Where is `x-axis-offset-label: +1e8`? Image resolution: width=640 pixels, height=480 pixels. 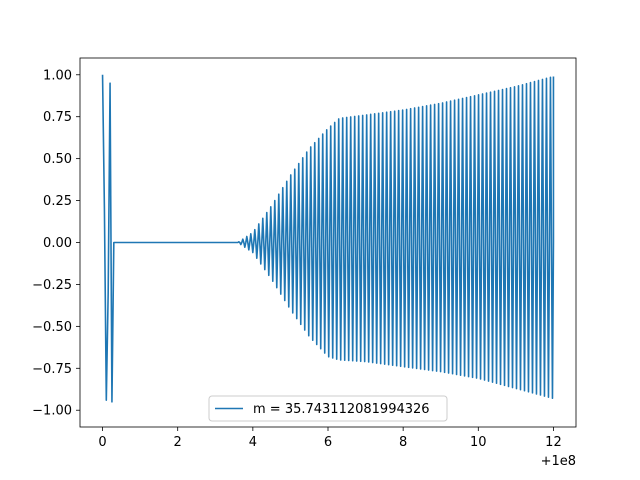
x-axis-offset-label: +1e8 is located at coordinates (558, 461).